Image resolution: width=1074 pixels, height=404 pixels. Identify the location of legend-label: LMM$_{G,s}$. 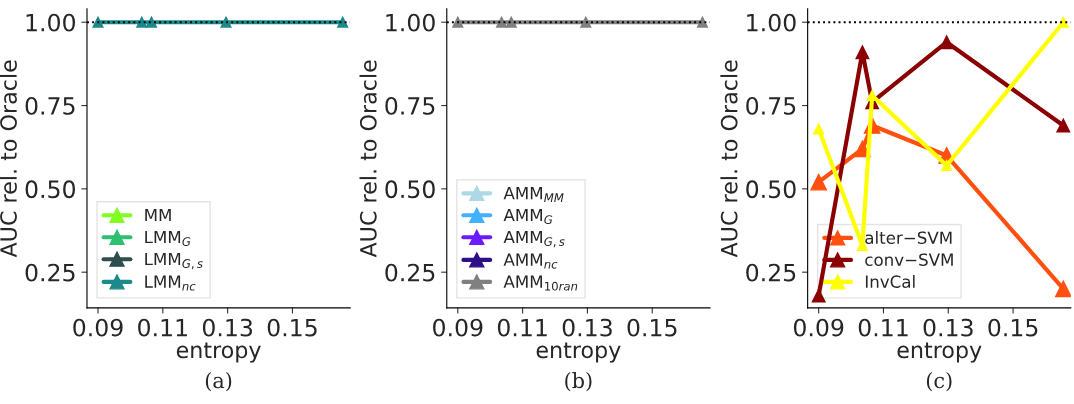
(174, 261).